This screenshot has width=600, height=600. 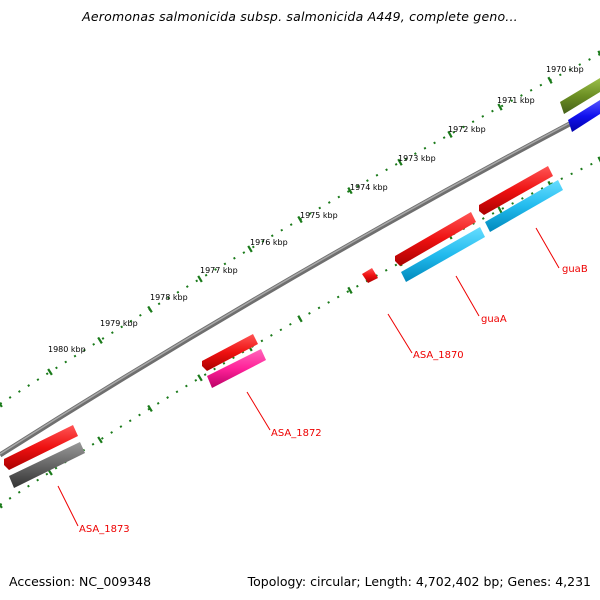 I want to click on kbp-label-1970: 1970 kbp, so click(x=565, y=69).